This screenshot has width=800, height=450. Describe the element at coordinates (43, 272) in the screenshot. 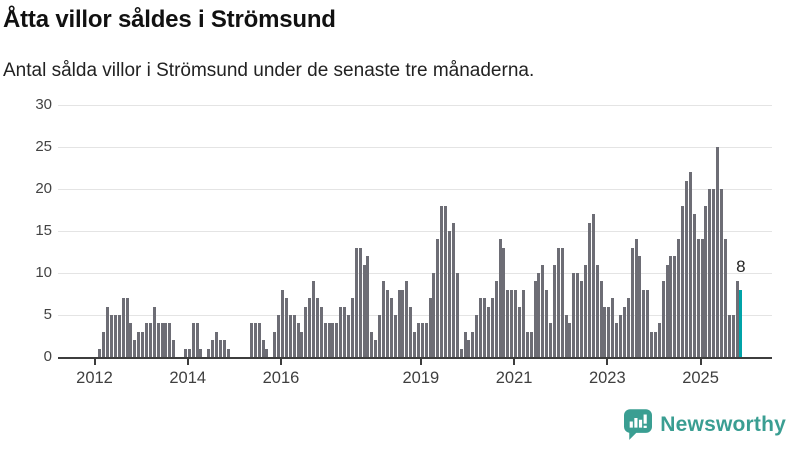

I see `y-axis-tick-label: 10` at that location.